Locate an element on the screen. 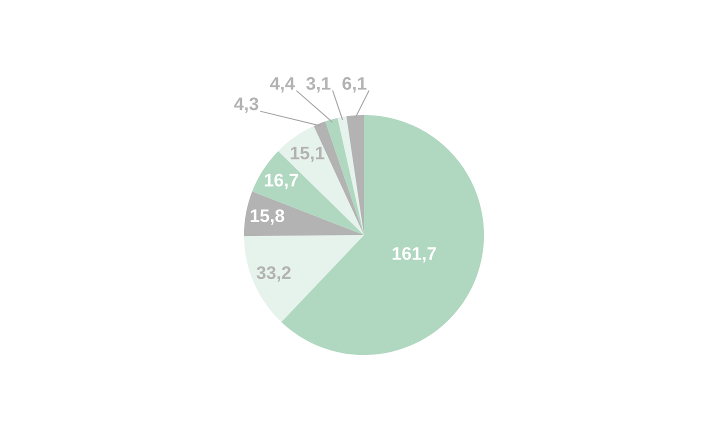  pie-slice is located at coordinates (304, 213).